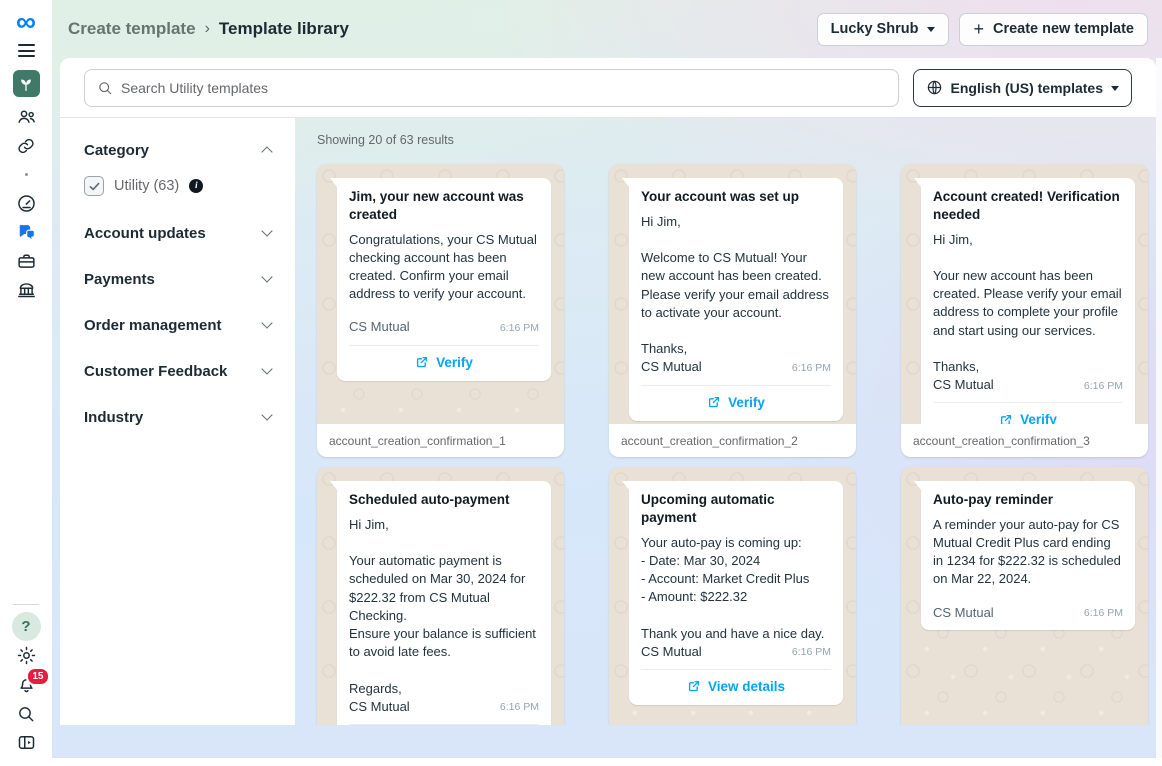  What do you see at coordinates (283, 28) in the screenshot?
I see `page-title: Template library` at bounding box center [283, 28].